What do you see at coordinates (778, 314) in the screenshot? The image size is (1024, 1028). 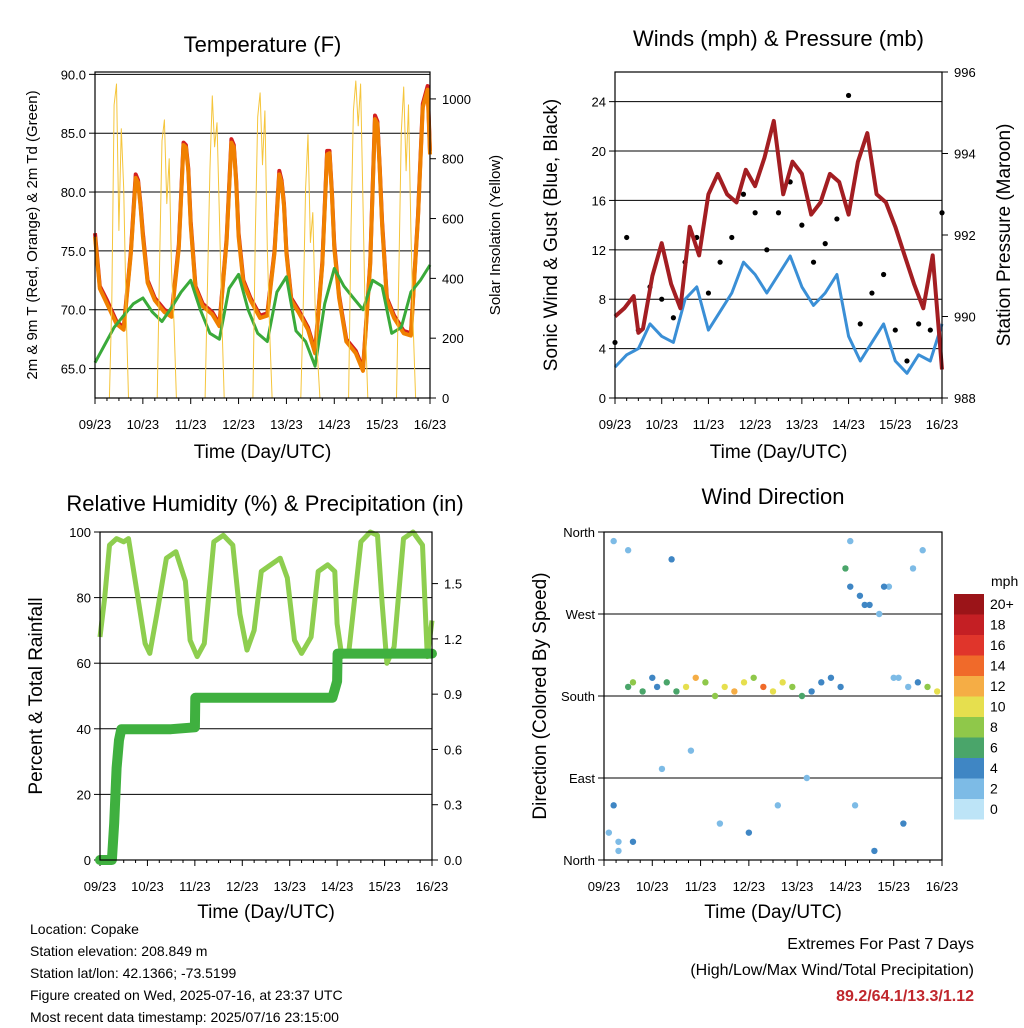 I see `wind-series` at bounding box center [778, 314].